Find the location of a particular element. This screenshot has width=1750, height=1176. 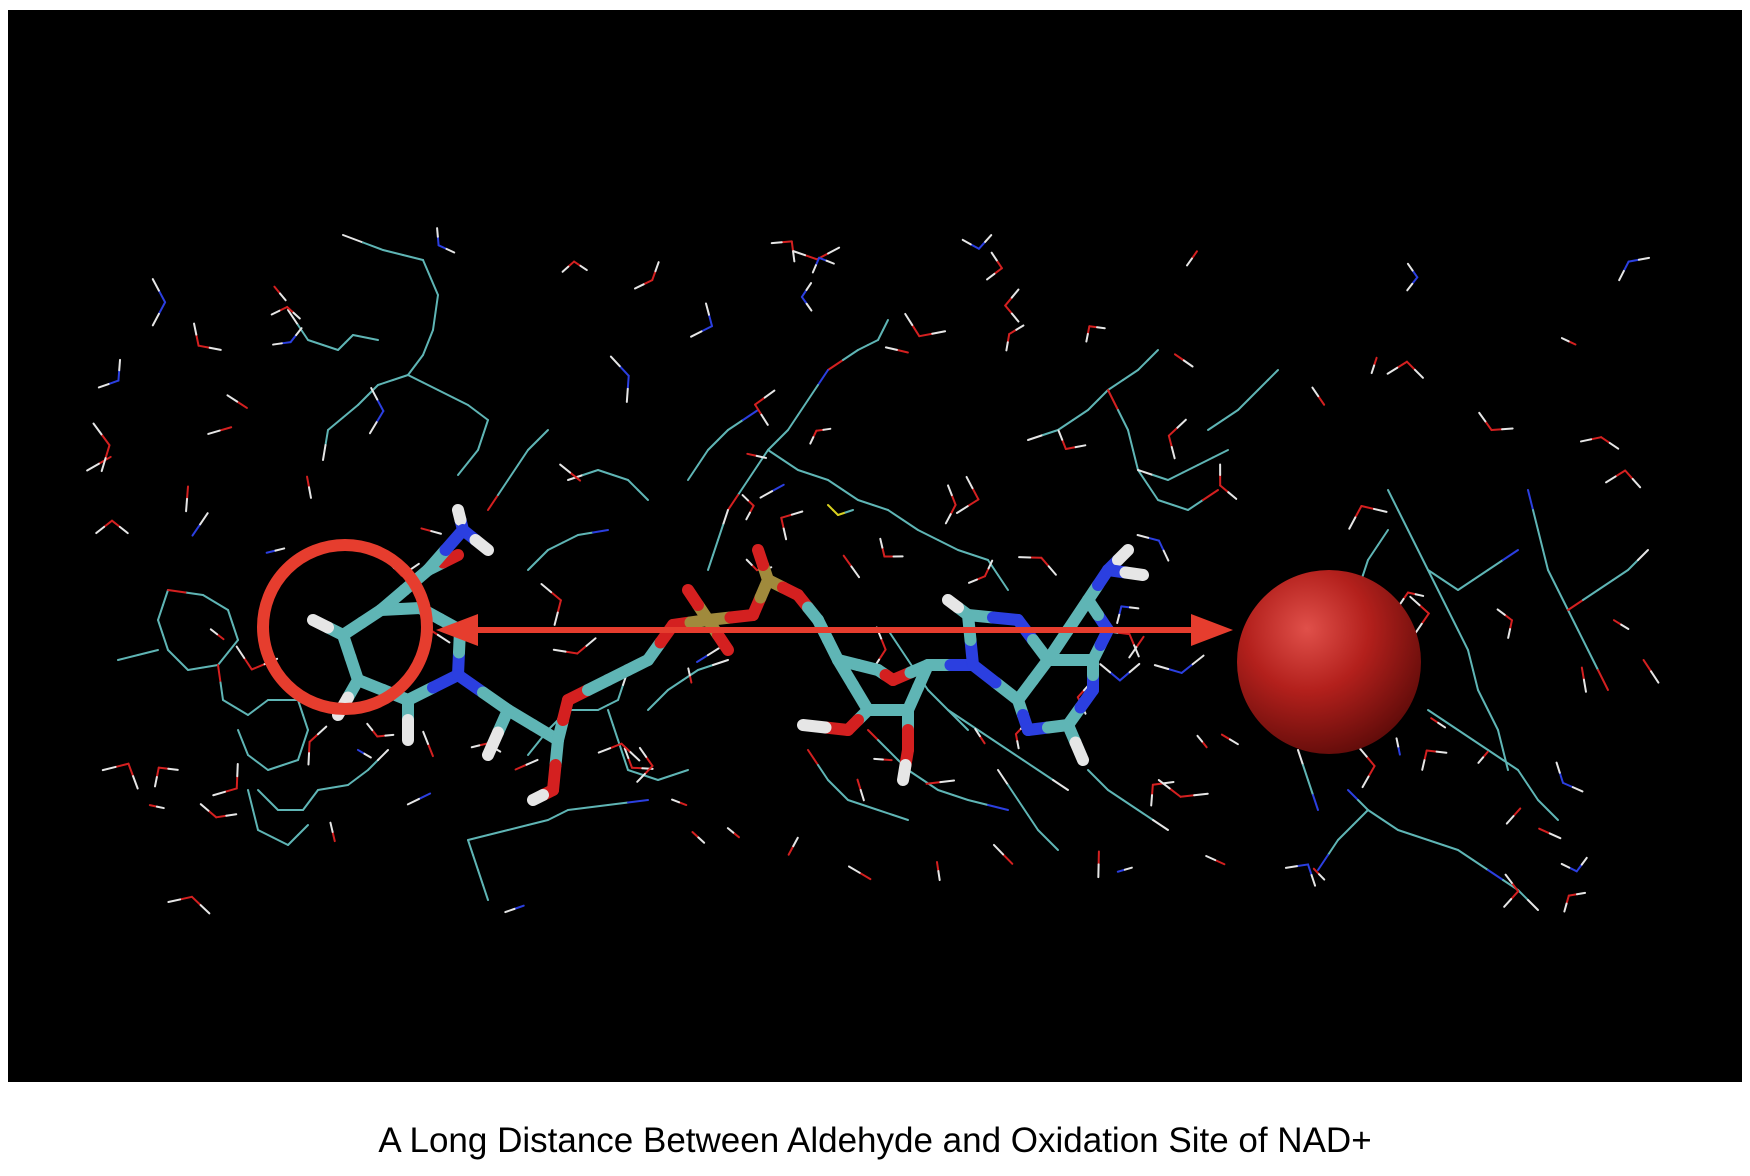

annotation-overlay is located at coordinates (745, 627).